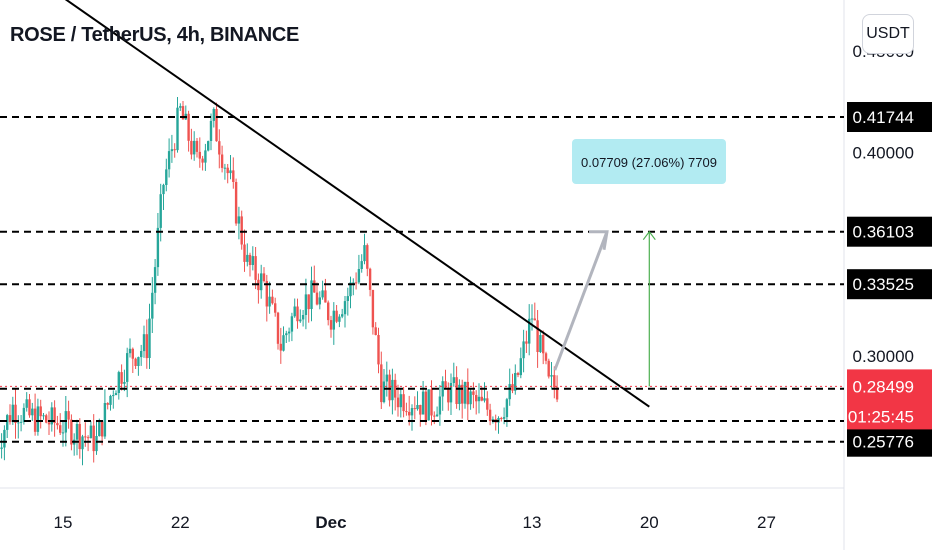 The height and width of the screenshot is (550, 932). Describe the element at coordinates (649, 522) in the screenshot. I see `time-axis-tick-label: 20` at that location.